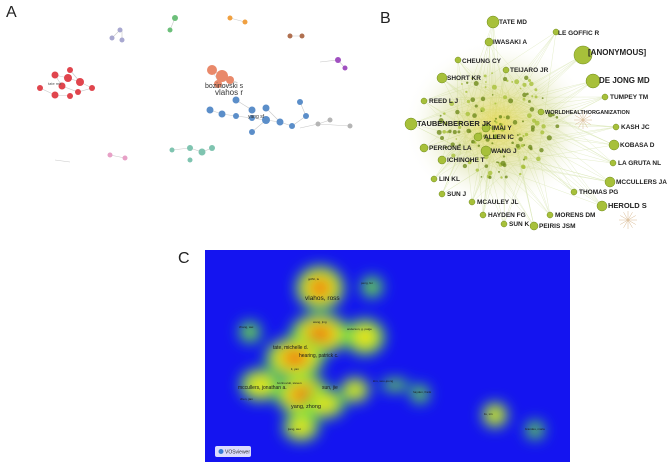 The image size is (669, 473). What do you see at coordinates (383, 381) in the screenshot?
I see `c-label-kim: kim, woo-joong` at bounding box center [383, 381].